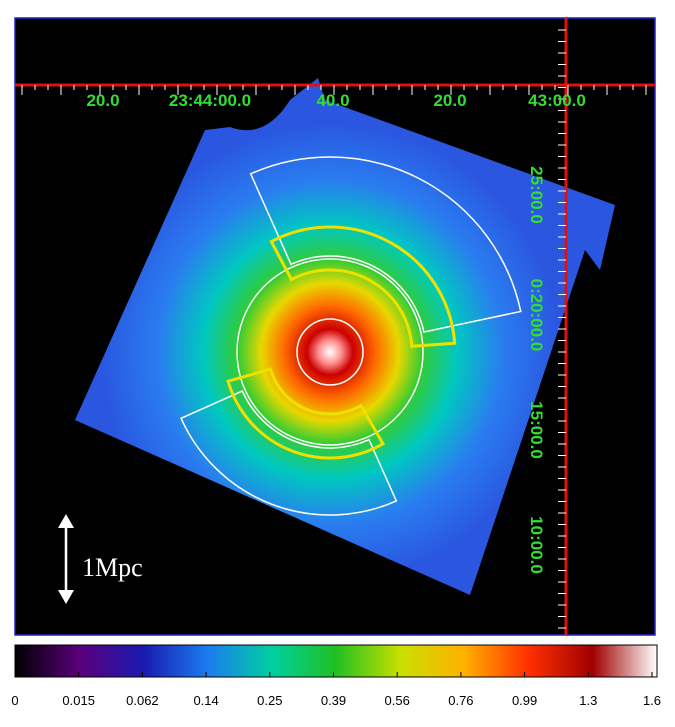 The image size is (675, 727). What do you see at coordinates (536, 545) in the screenshot?
I see `dec-label: 10:00.0` at bounding box center [536, 545].